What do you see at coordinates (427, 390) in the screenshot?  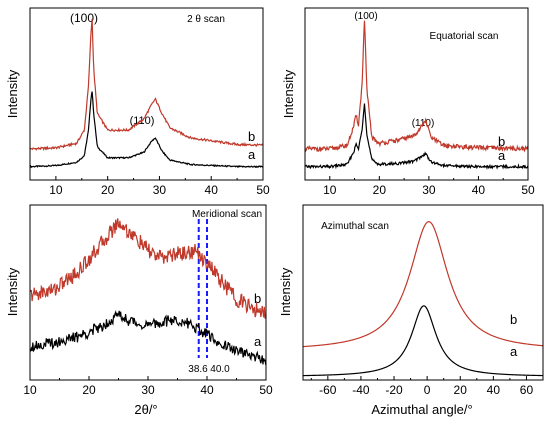 I see `x-tick-label: 0` at bounding box center [427, 390].